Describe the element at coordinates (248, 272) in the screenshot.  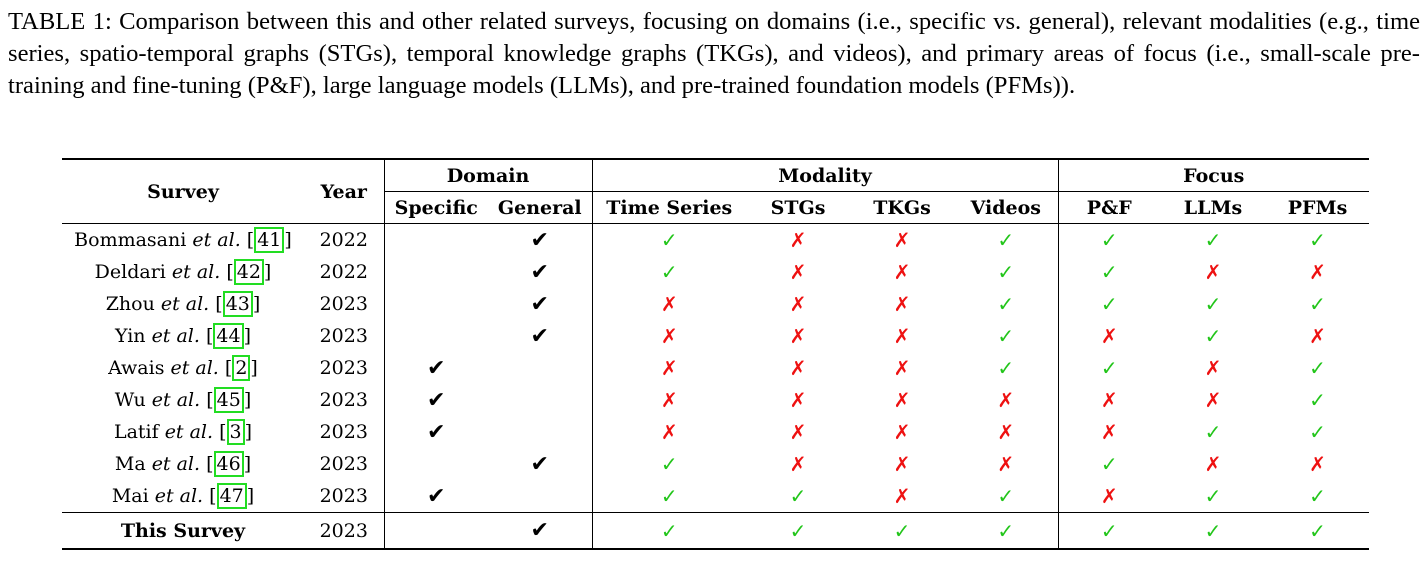
I see `citation-link: 42` at that location.